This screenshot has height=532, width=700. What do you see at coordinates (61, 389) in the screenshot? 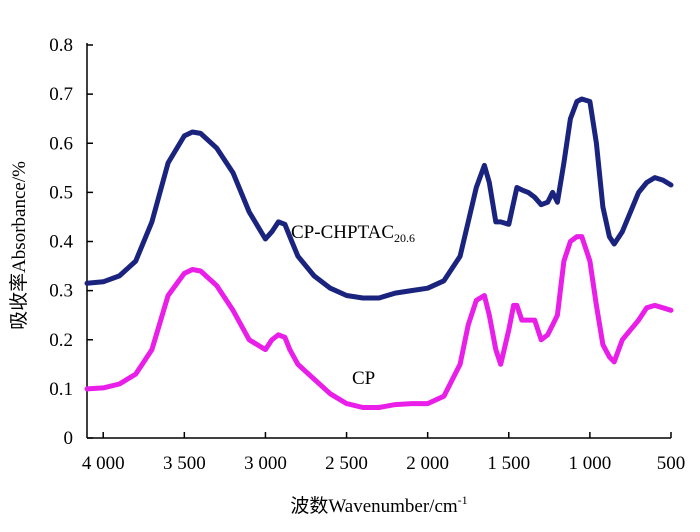
I see `y-tick-label: 0.1` at bounding box center [61, 389].